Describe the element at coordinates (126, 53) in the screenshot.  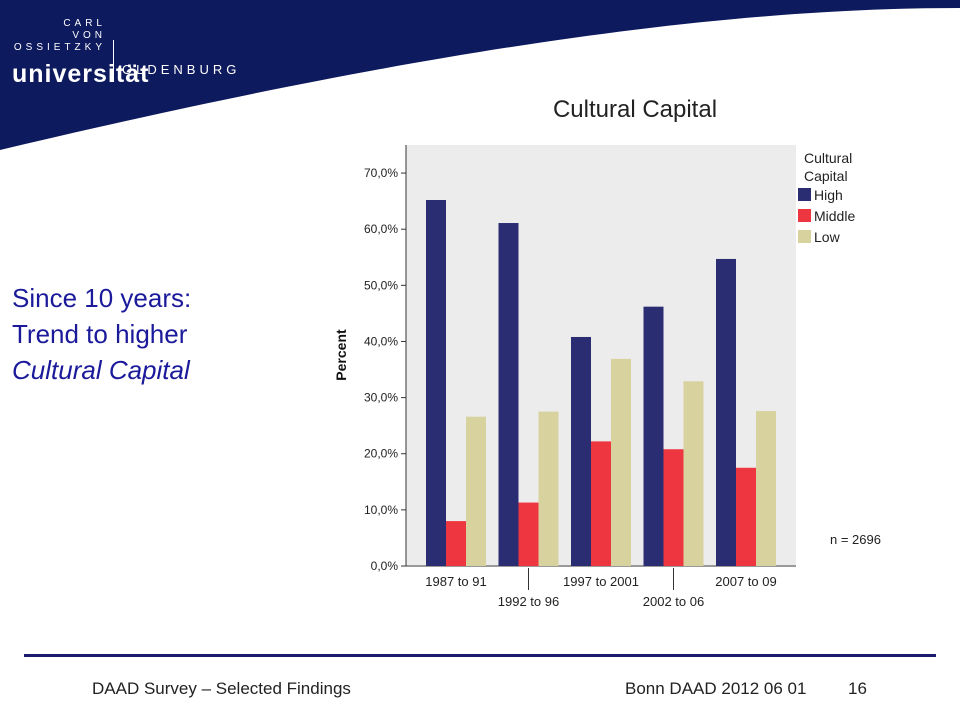
I see `university-logo: CARL VON OSSIETZKY universität OLDENBURG` at that location.